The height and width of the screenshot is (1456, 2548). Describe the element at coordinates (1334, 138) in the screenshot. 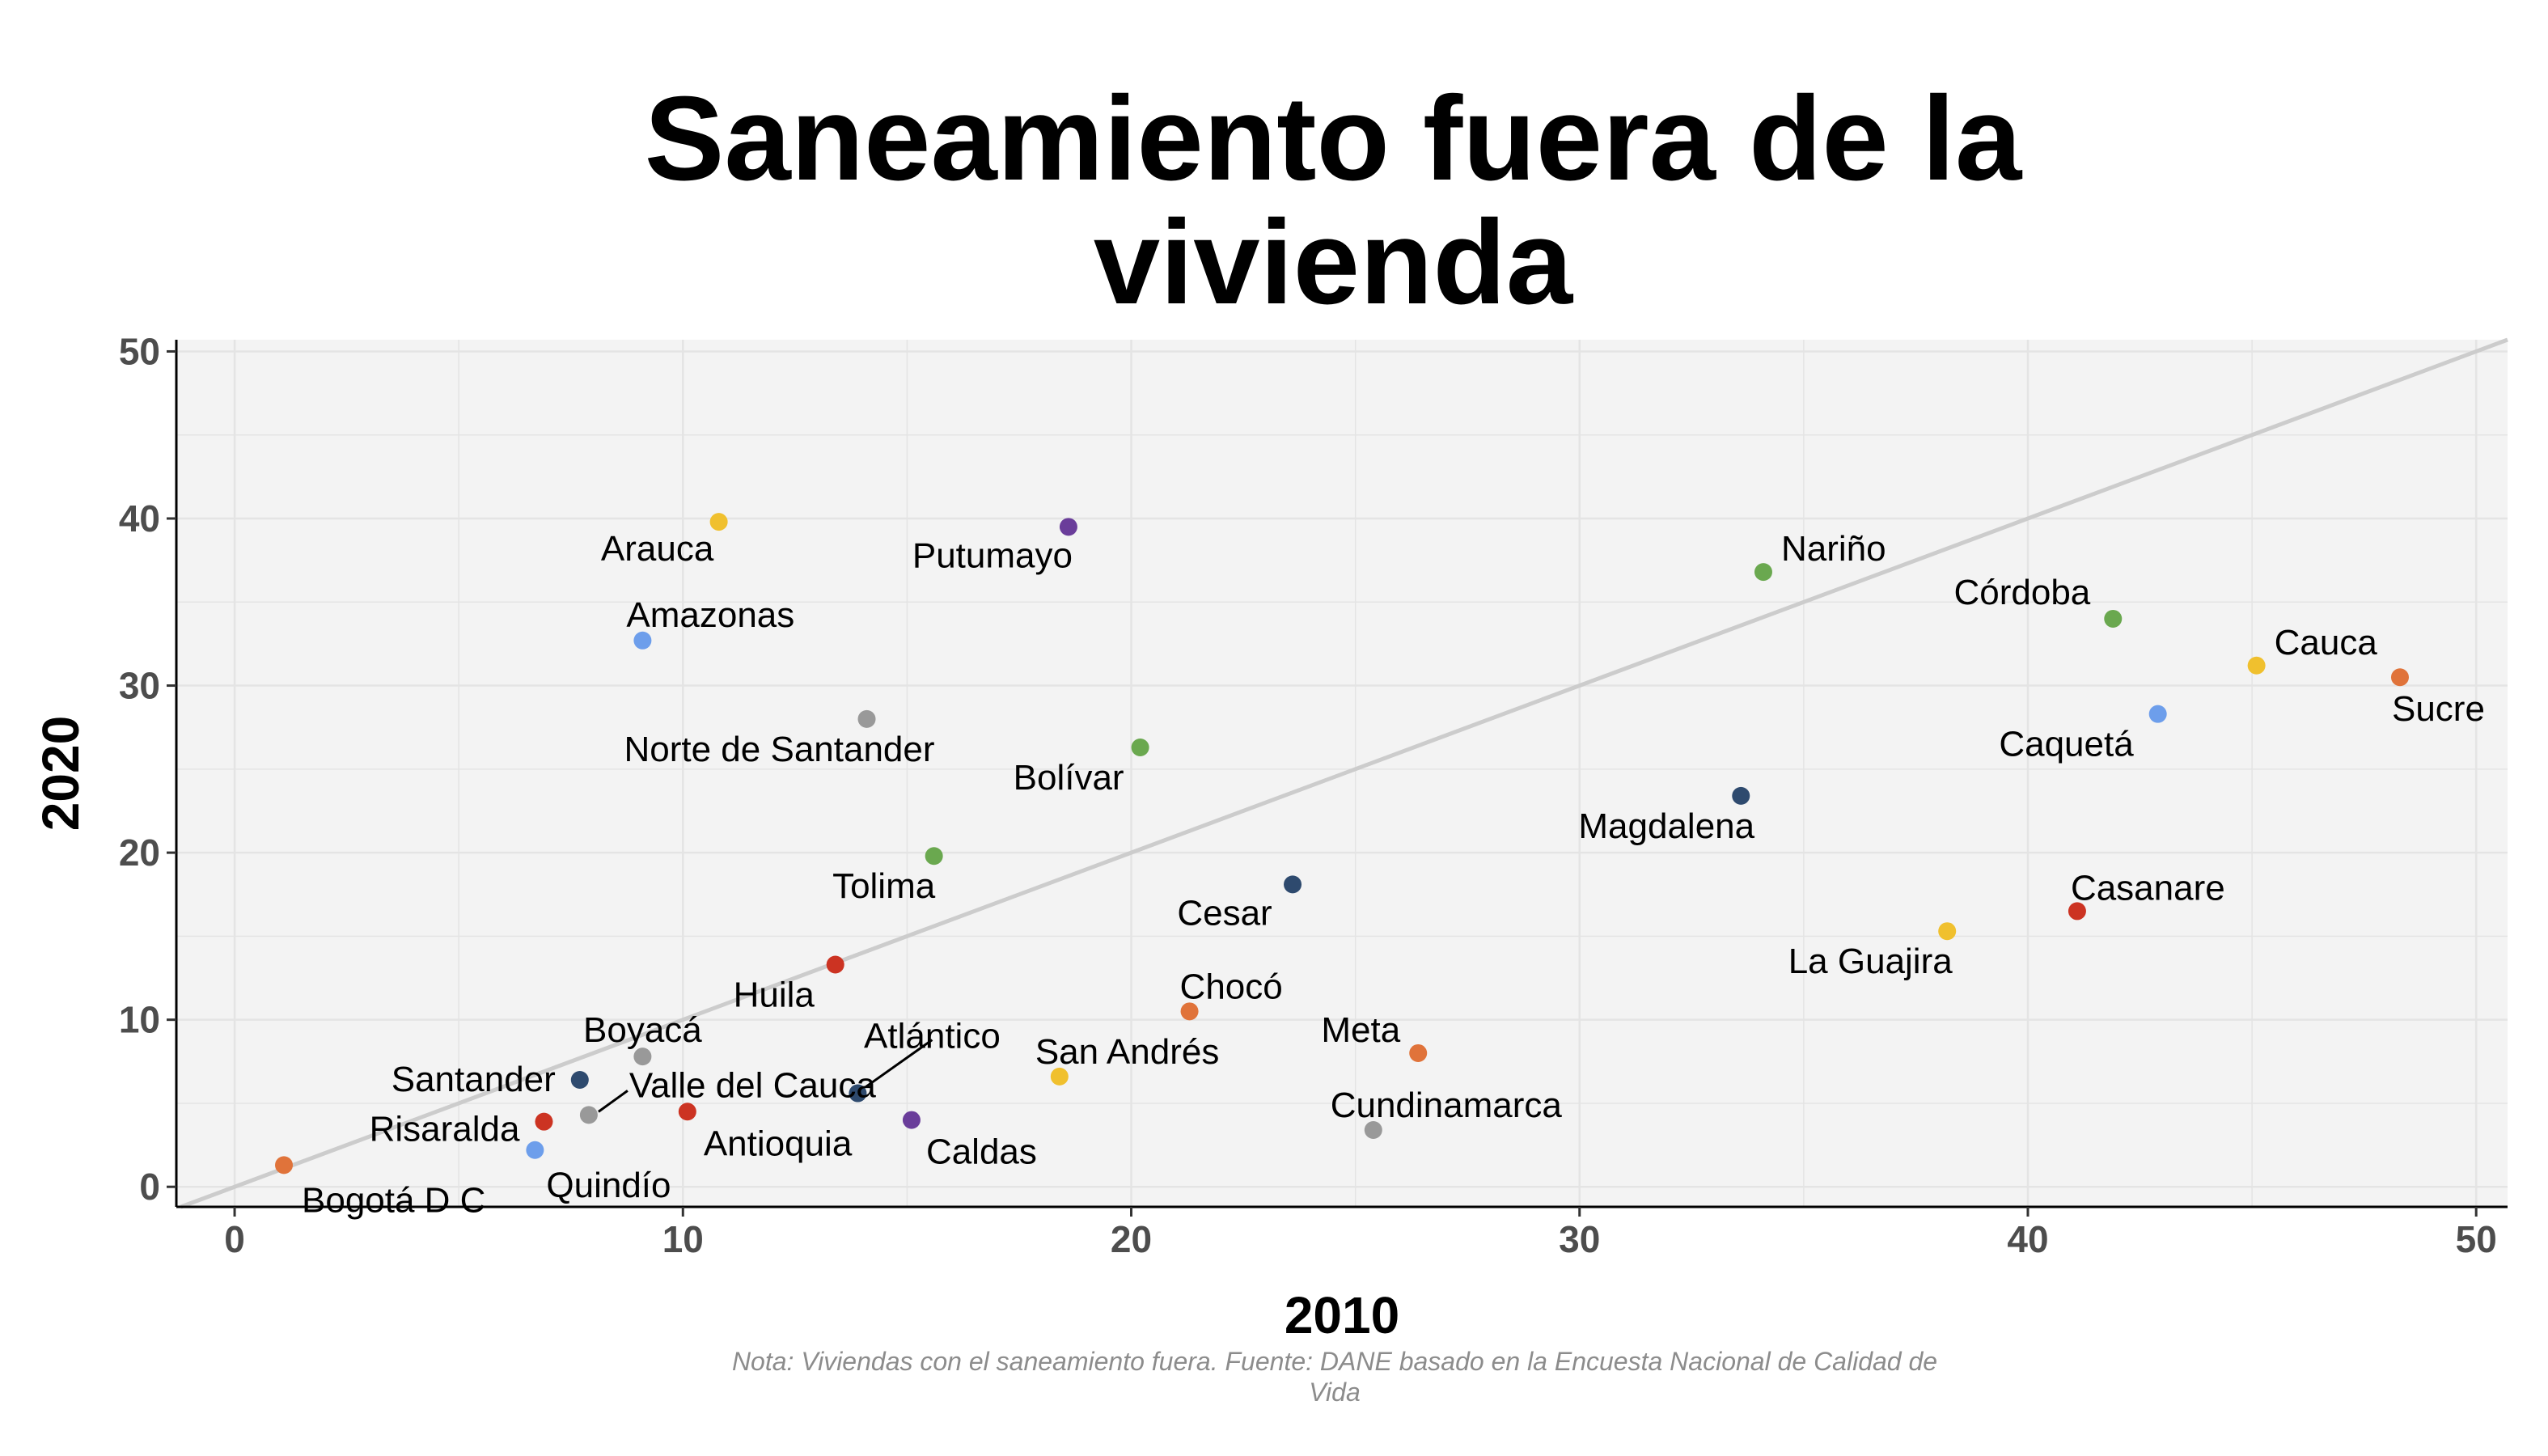

I see `chart-title-line-1: Saneamiento fuera de la` at that location.